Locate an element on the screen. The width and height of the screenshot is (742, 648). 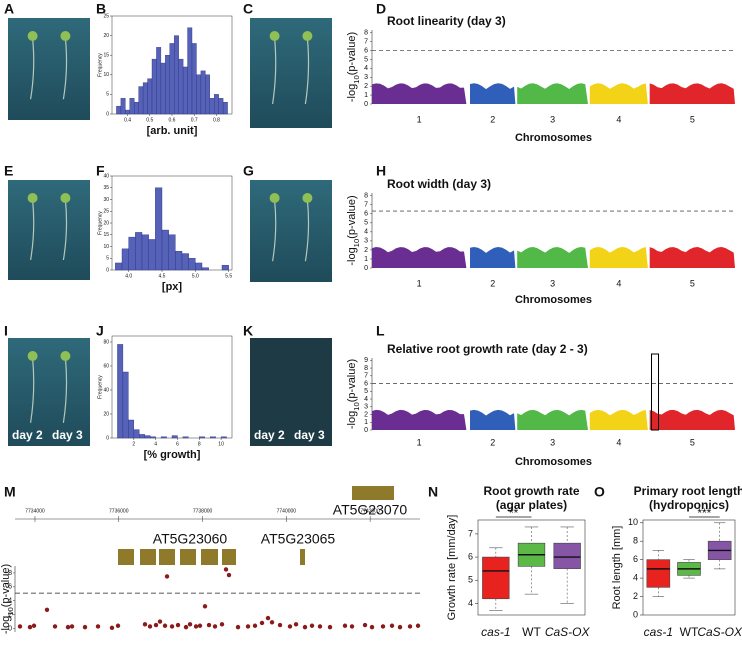
y-tick-label: 8 is located at coordinates (10, 573).